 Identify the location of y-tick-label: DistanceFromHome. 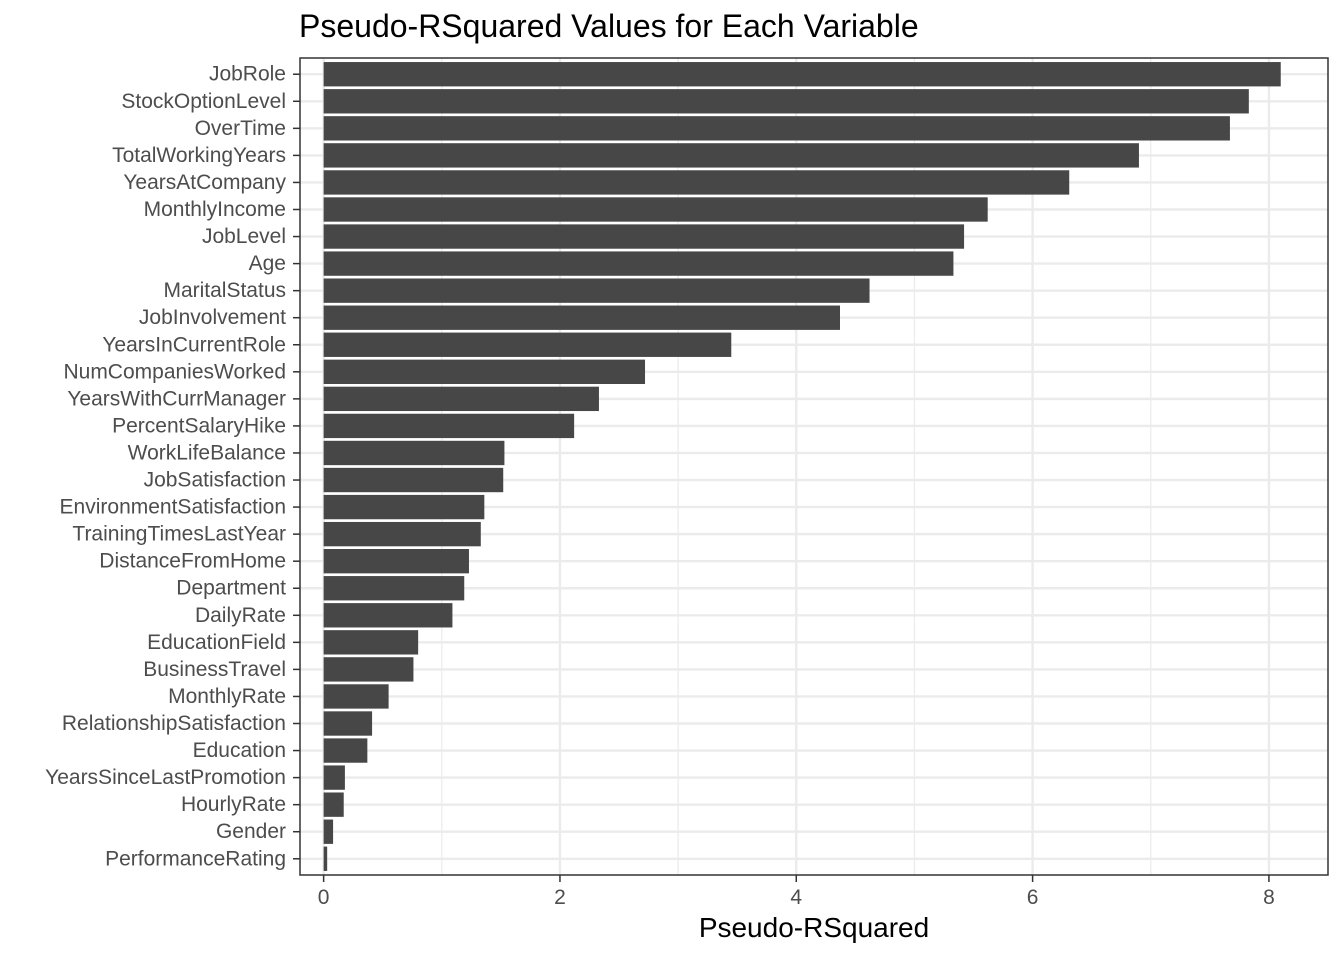
(192, 561).